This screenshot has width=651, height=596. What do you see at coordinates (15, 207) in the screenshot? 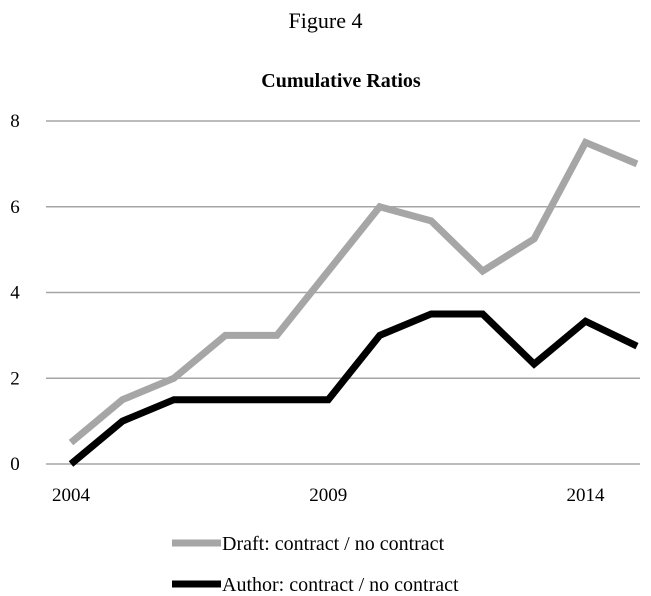
I see `y-tick-label: 6` at bounding box center [15, 207].